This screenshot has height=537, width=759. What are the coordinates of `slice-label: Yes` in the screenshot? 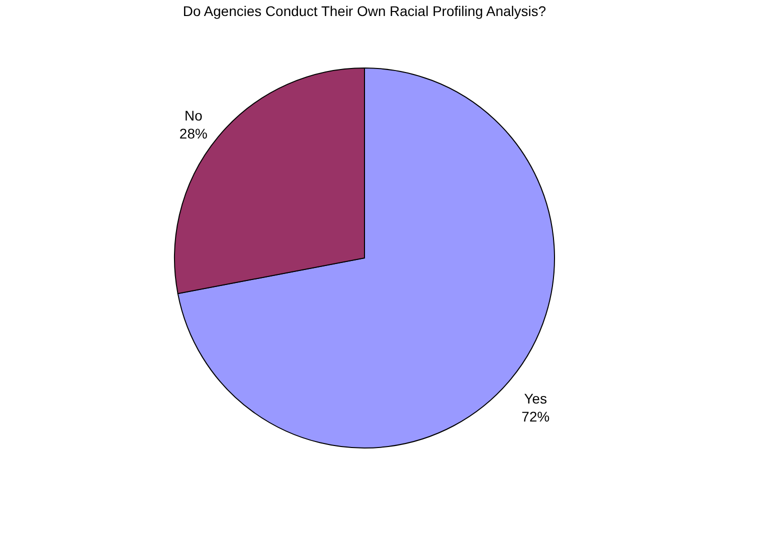 It's located at (535, 398).